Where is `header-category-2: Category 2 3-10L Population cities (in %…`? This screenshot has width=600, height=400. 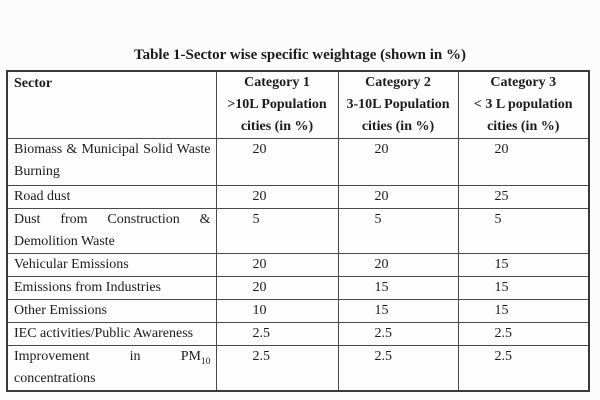 header-category-2: Category 2 3-10L Population cities (in %… is located at coordinates (398, 104).